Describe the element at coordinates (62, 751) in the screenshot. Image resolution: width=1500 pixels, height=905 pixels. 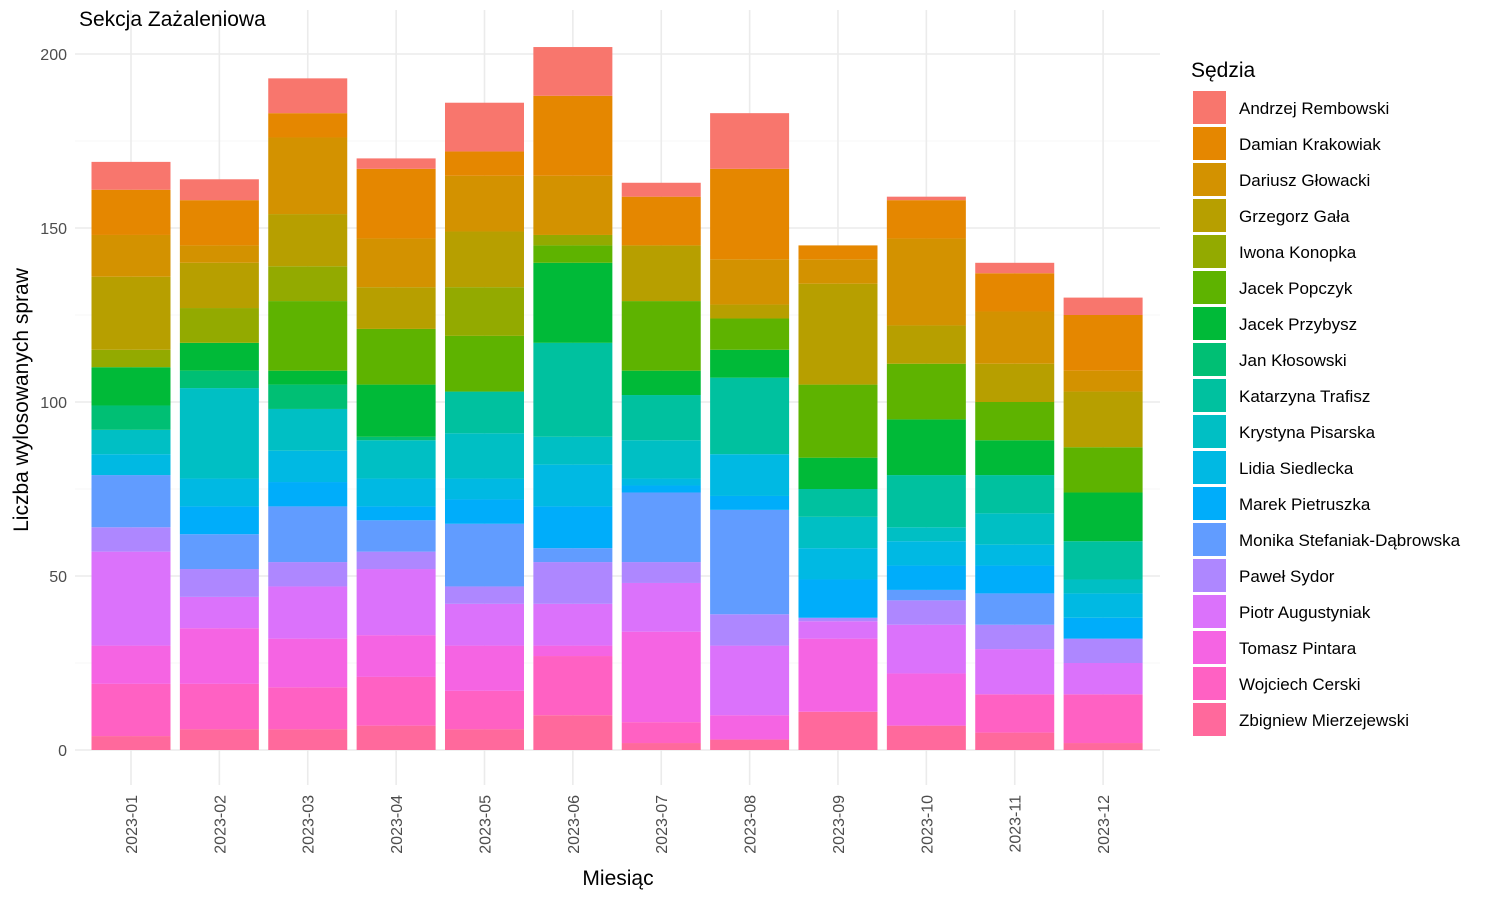
I see `y-tick-label: 0` at that location.